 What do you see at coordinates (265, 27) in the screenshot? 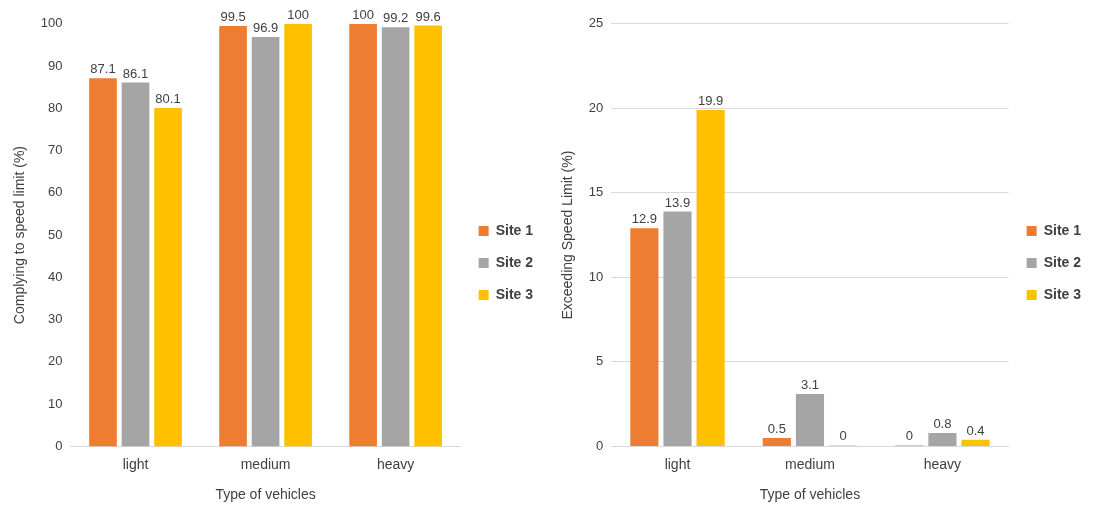
I see `data-label: 96.9` at bounding box center [265, 27].